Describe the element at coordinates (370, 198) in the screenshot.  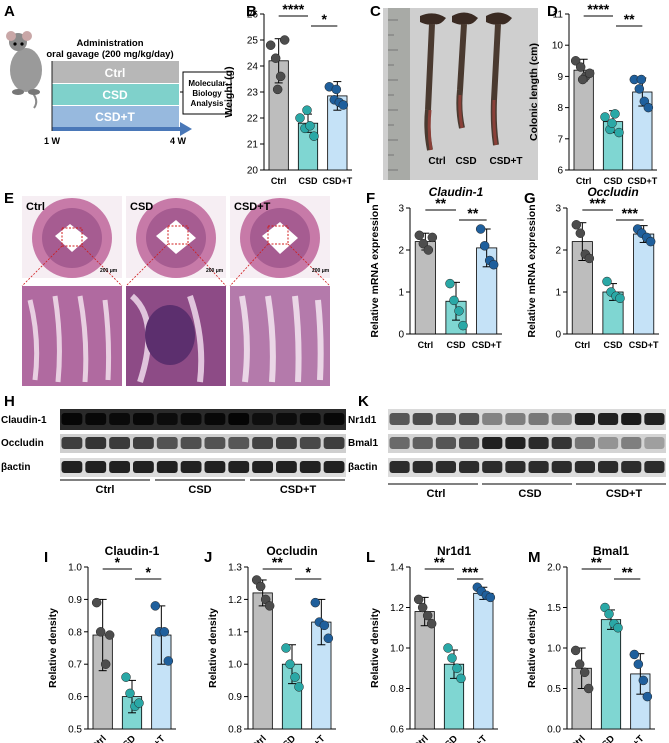
I see `panel-letter-f: F` at that location.